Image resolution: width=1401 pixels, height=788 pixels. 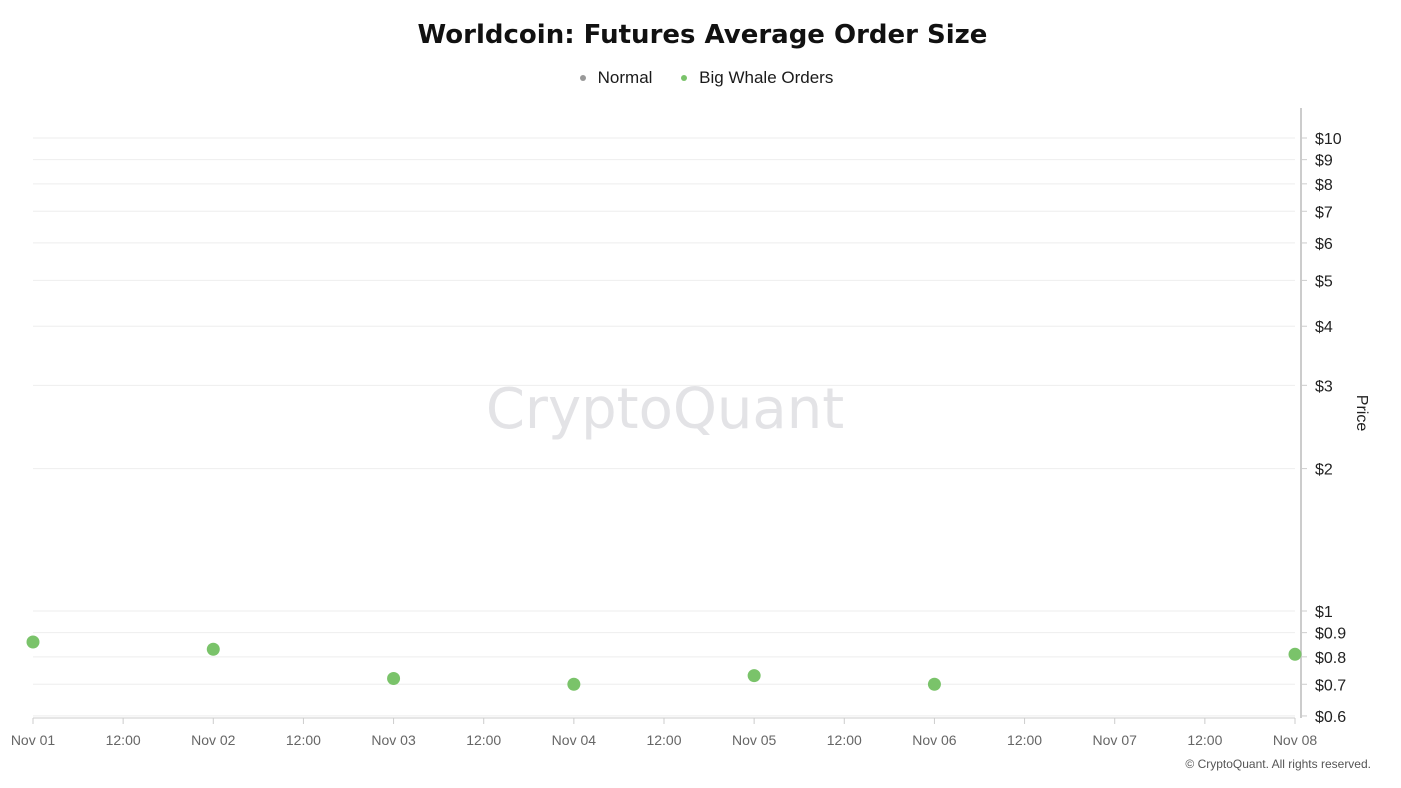 What do you see at coordinates (1330, 717) in the screenshot?
I see `y-tick-label: $0.6` at bounding box center [1330, 717].